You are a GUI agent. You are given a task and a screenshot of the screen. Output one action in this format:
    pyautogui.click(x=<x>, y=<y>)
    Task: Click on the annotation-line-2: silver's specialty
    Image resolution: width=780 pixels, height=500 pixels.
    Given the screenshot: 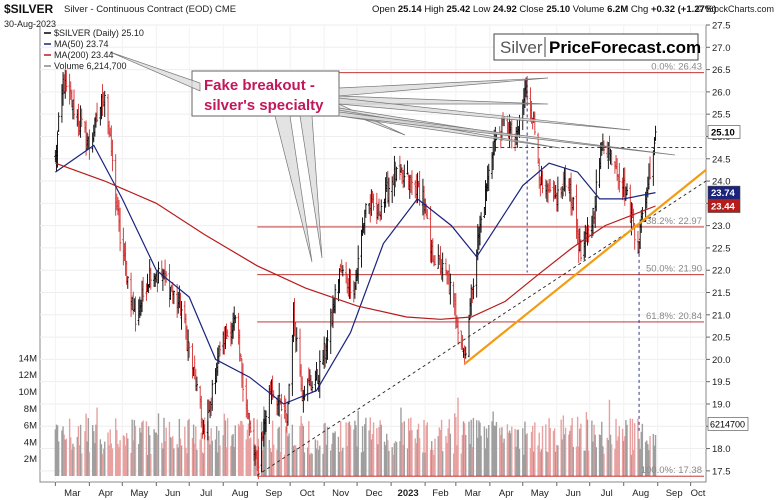 What is the action you would take?
    pyautogui.click(x=264, y=105)
    